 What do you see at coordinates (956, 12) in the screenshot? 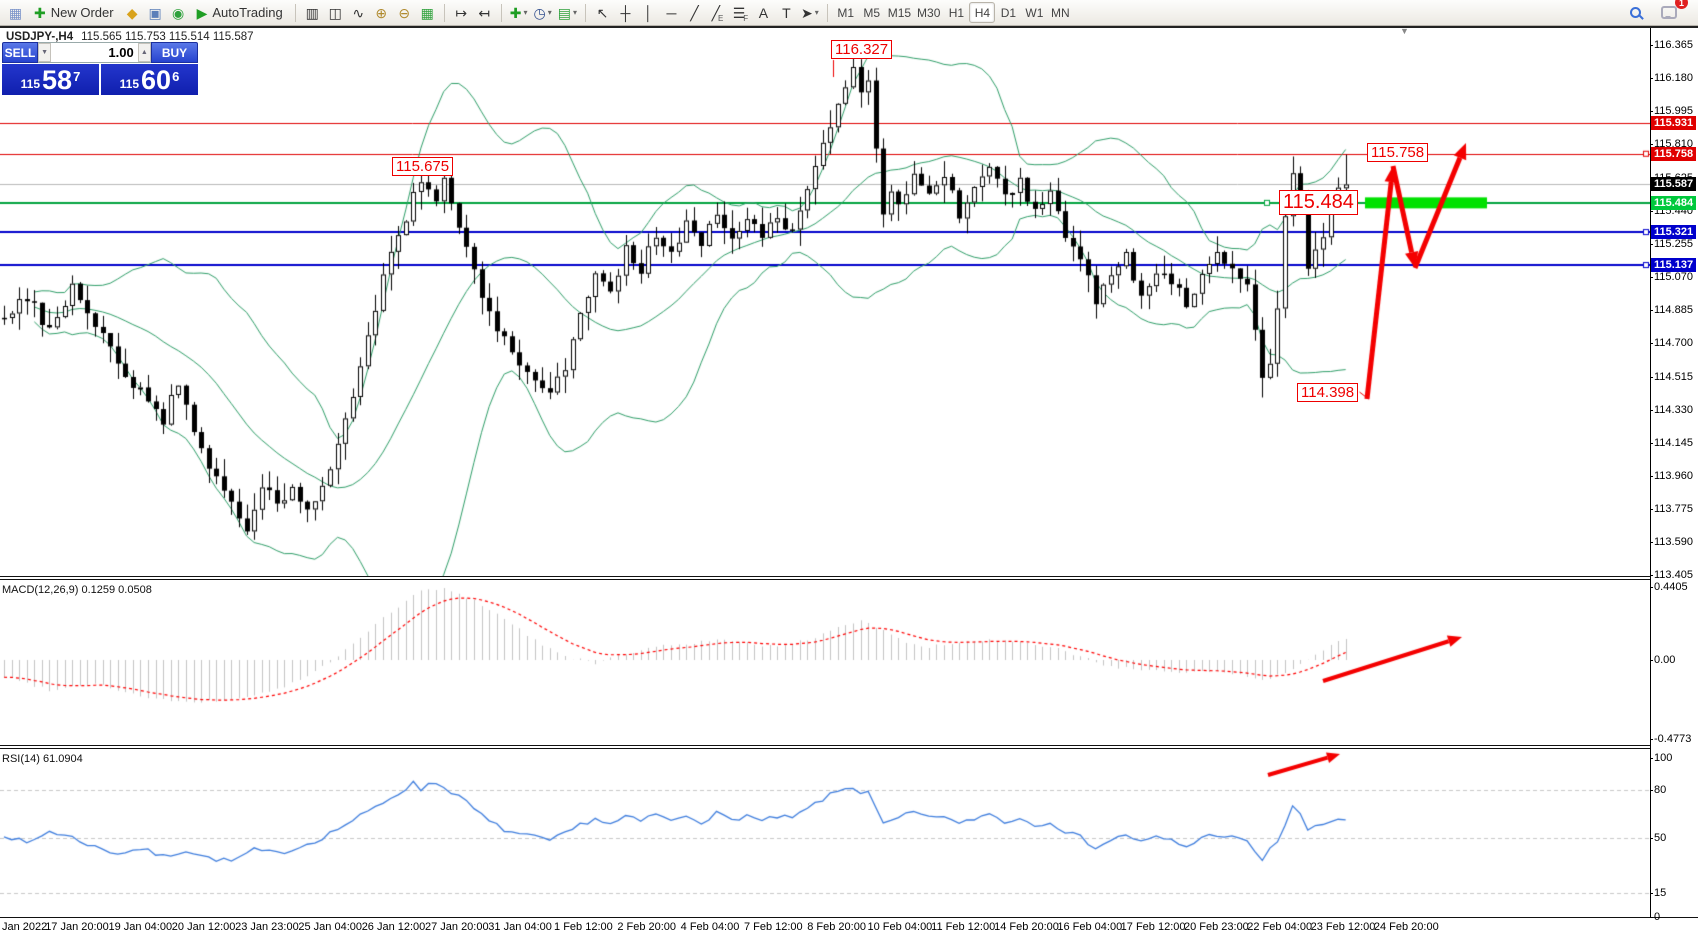
I see `timeframe-h1: H1` at bounding box center [956, 12].